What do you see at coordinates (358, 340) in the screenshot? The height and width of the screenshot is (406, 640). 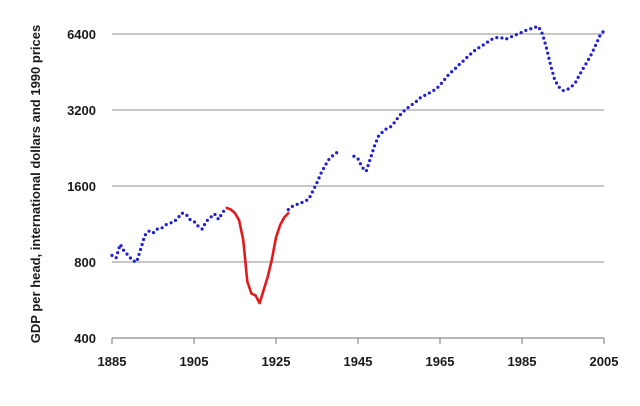 I see `axes` at bounding box center [358, 340].